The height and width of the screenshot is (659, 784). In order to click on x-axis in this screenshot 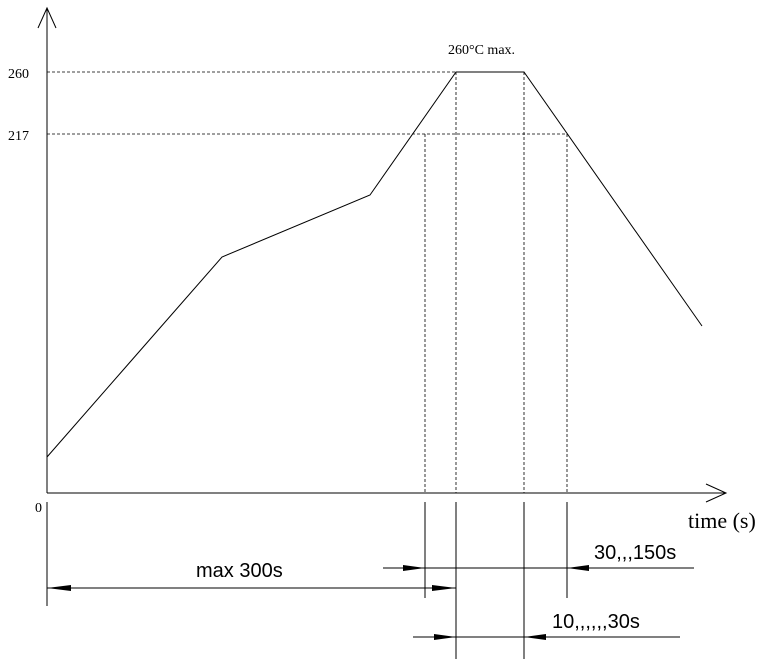, I will do `click(387, 493)`.